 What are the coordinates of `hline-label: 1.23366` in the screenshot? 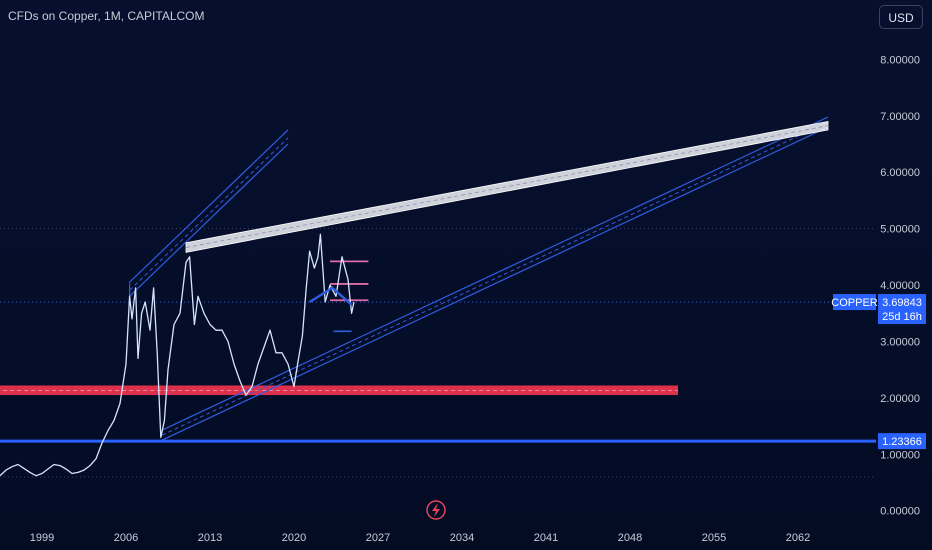 It's located at (902, 442).